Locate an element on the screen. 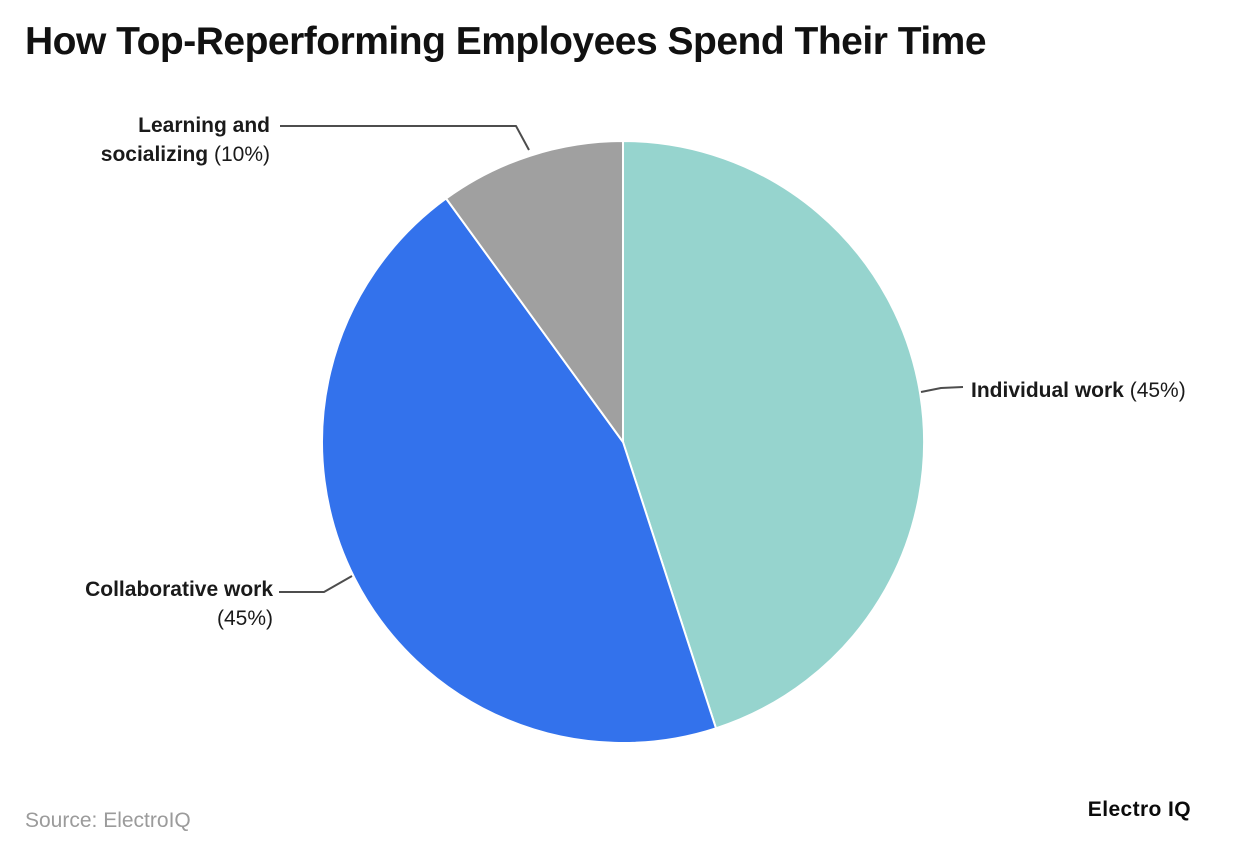 Image resolution: width=1240 pixels, height=856 pixels. label-learning-line2: socializing is located at coordinates (154, 154).